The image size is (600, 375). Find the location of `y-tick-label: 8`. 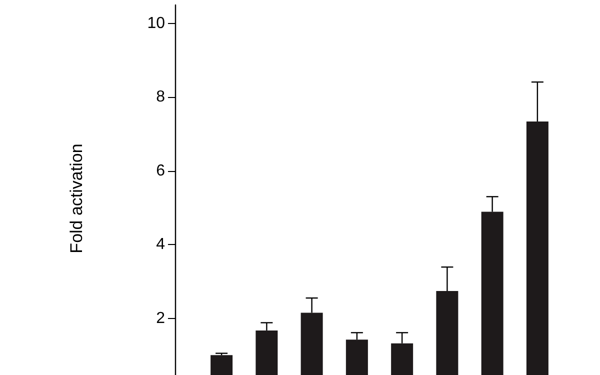

y-tick-label: 8 is located at coordinates (161, 97).